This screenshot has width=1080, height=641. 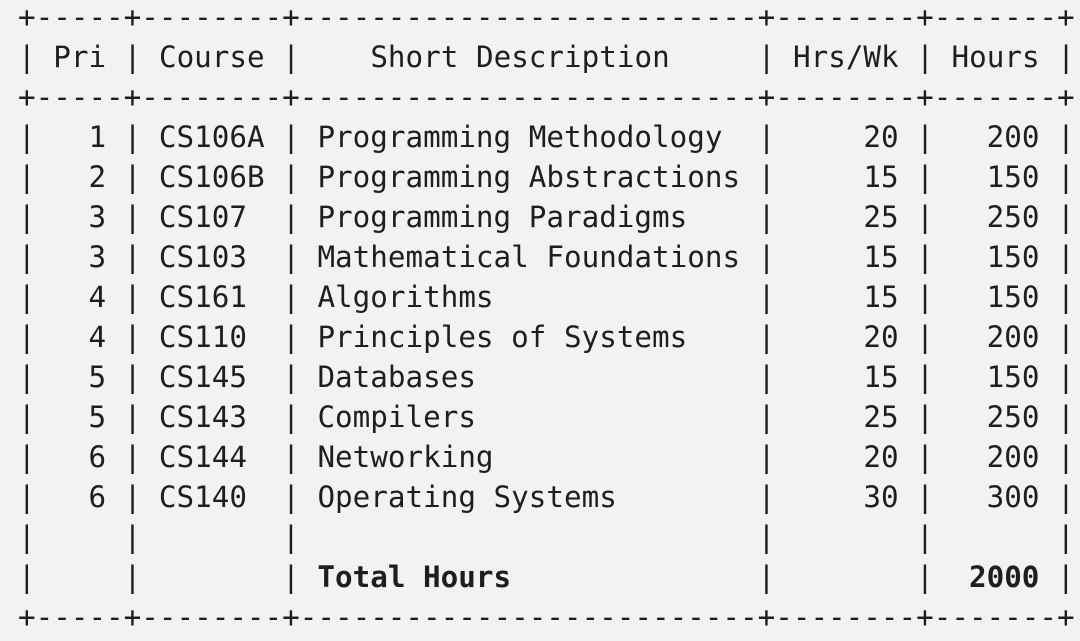 I want to click on row-course-code: CS103, so click(x=202, y=257).